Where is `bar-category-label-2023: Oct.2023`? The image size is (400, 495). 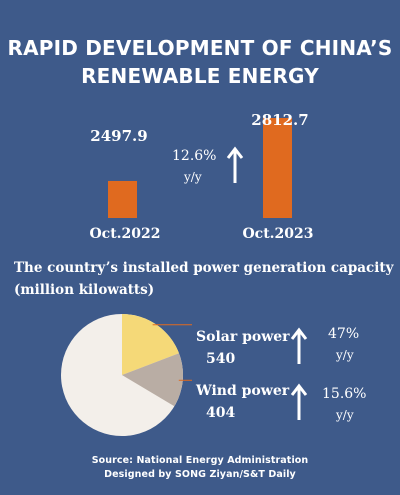
bar-category-label-2023: Oct.2023 is located at coordinates (278, 234).